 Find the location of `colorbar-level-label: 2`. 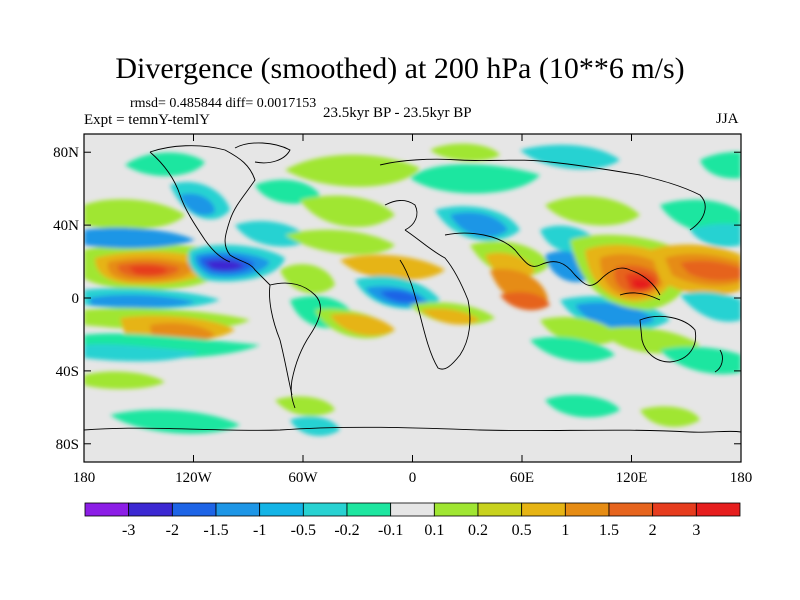

colorbar-level-label: 2 is located at coordinates (653, 530).